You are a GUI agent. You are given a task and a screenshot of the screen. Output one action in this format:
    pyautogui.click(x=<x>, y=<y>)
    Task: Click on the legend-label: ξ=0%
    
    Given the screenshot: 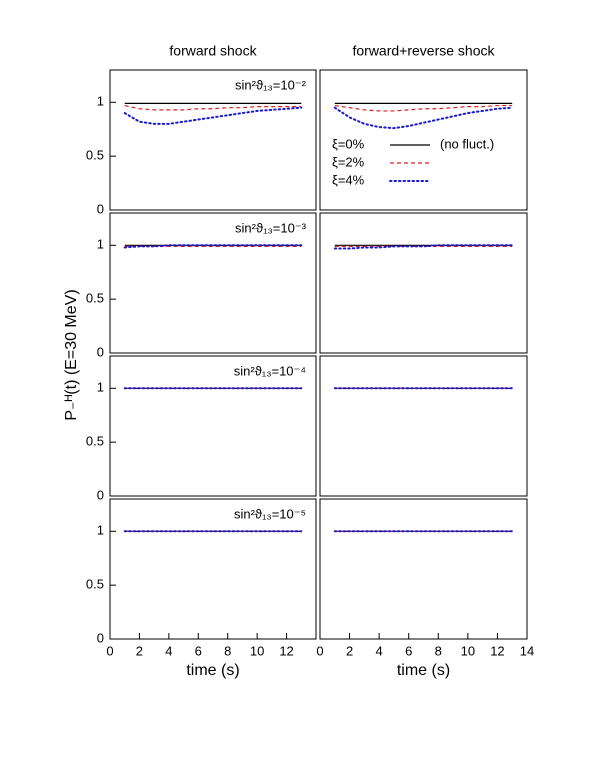 What is the action you would take?
    pyautogui.click(x=348, y=143)
    